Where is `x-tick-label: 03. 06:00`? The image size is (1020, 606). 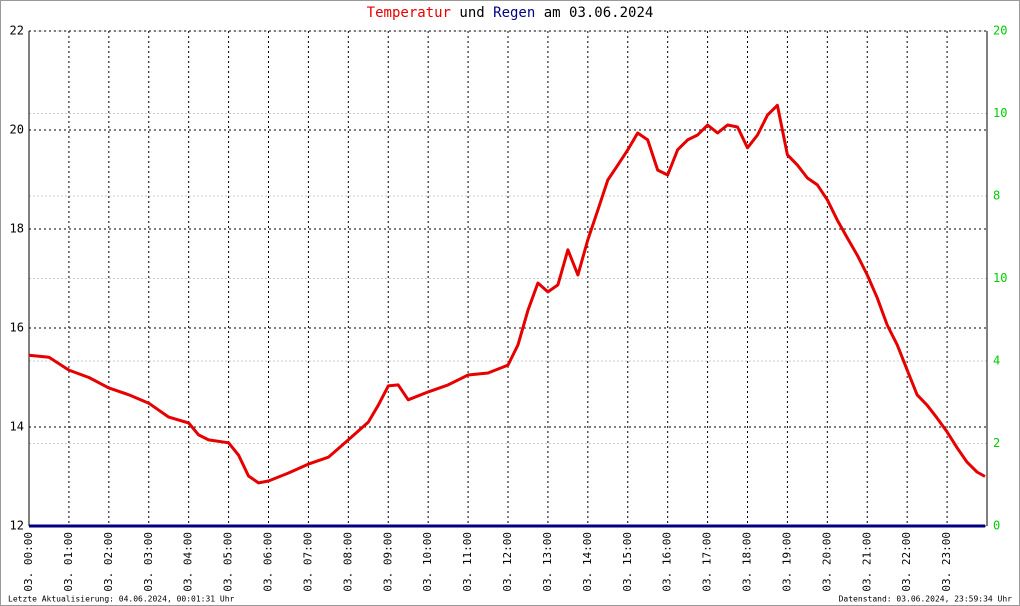 x-tick-label: 03. 06:00 is located at coordinates (268, 562).